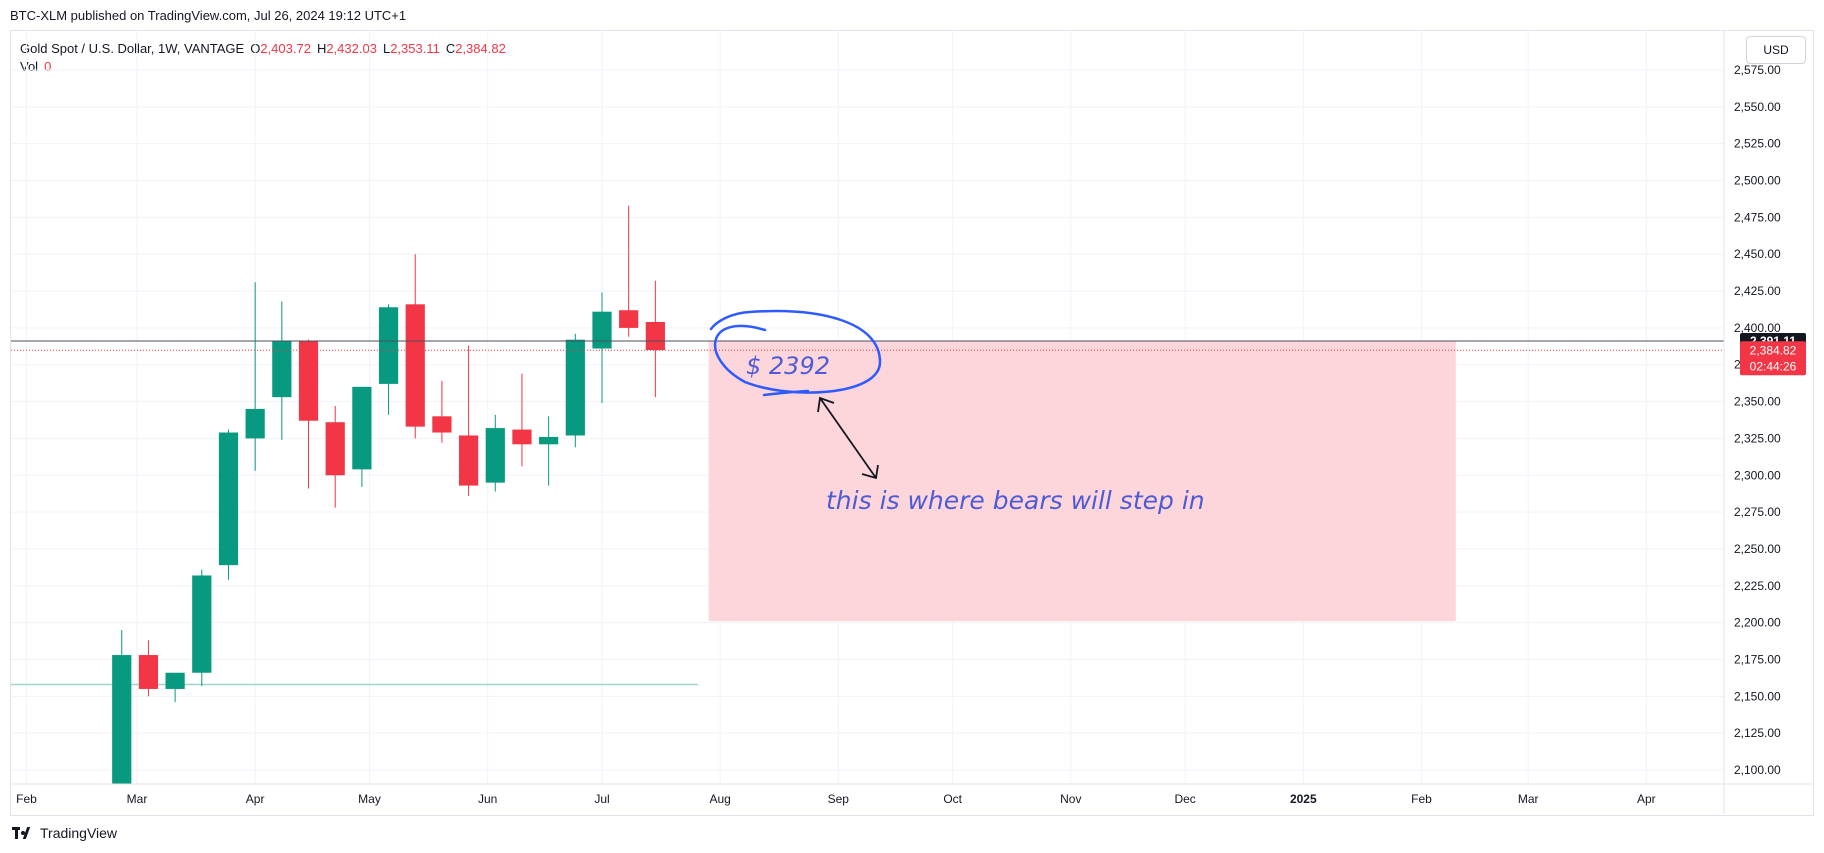 The height and width of the screenshot is (853, 1824). I want to click on x-tick-label: Oct, so click(952, 799).